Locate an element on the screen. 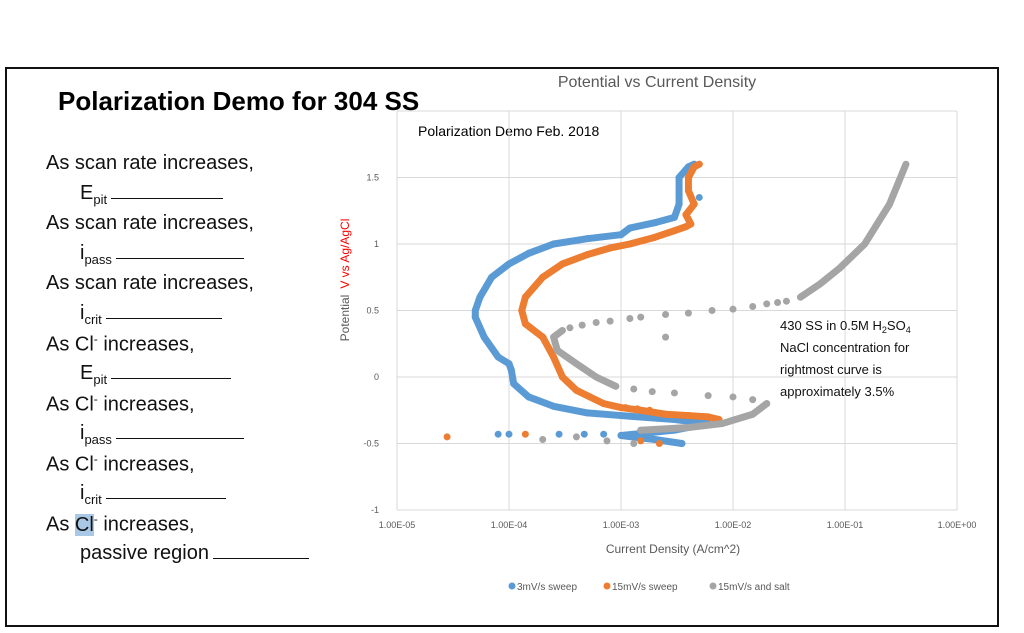 The image size is (1024, 633). answer-blank-line: passive region is located at coordinates (194, 553).